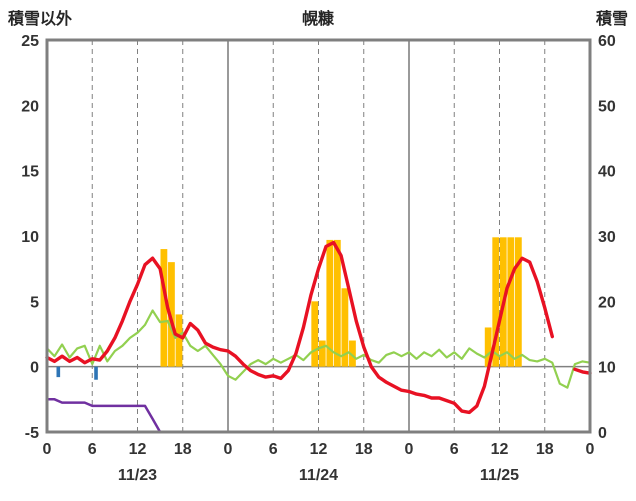  Describe the element at coordinates (499, 475) in the screenshot. I see `date-label: 11/25` at that location.